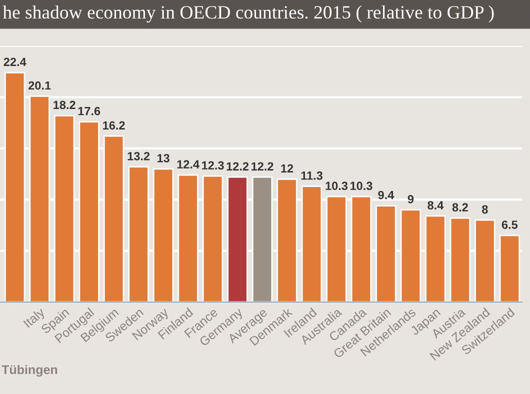 This screenshot has width=530, height=394. What do you see at coordinates (213, 165) in the screenshot?
I see `data-label: 12.3` at bounding box center [213, 165].